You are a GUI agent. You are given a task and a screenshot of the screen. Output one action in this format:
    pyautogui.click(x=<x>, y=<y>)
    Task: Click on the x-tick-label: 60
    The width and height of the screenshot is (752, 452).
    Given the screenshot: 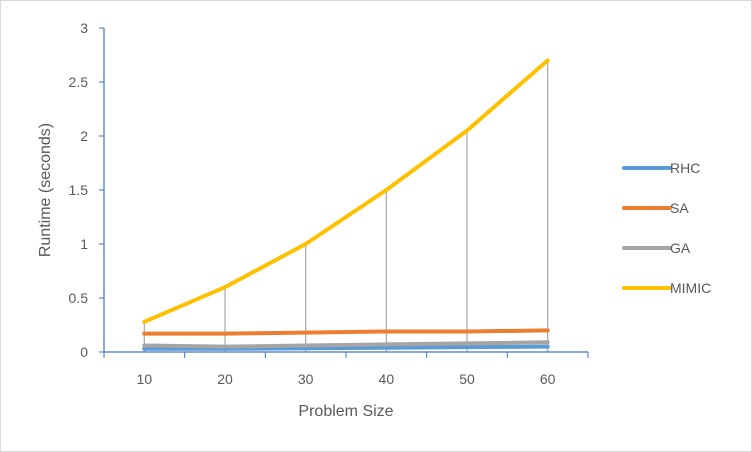 What is the action you would take?
    pyautogui.click(x=548, y=379)
    